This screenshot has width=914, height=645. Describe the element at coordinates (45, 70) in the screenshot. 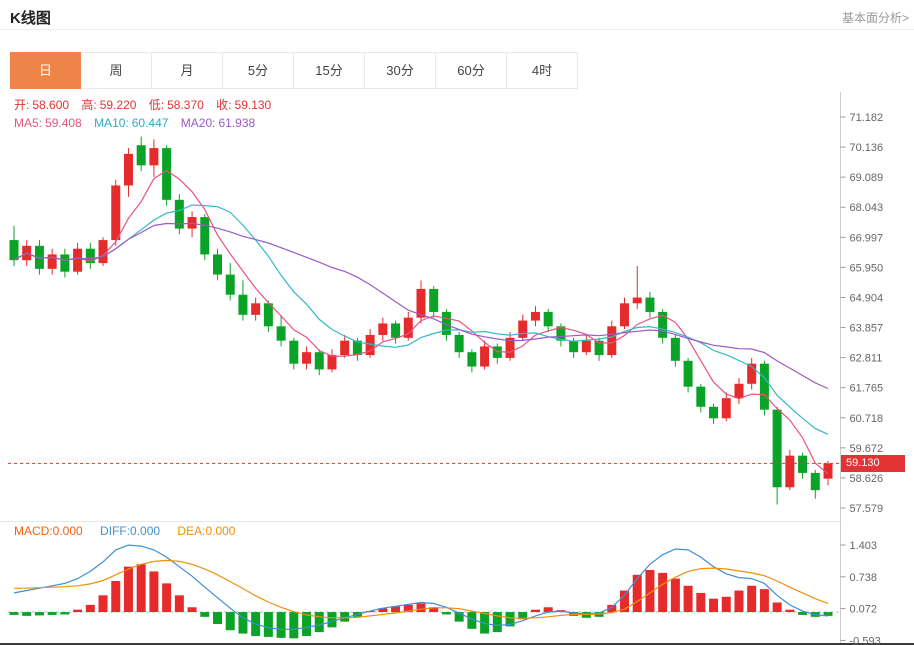

I see `tab-day: 日` at that location.